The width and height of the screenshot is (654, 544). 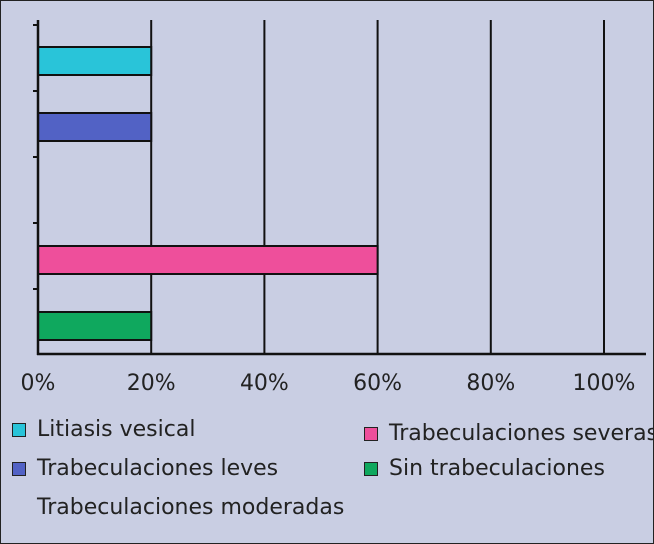 I want to click on x-tick-label: 80%, so click(x=490, y=383).